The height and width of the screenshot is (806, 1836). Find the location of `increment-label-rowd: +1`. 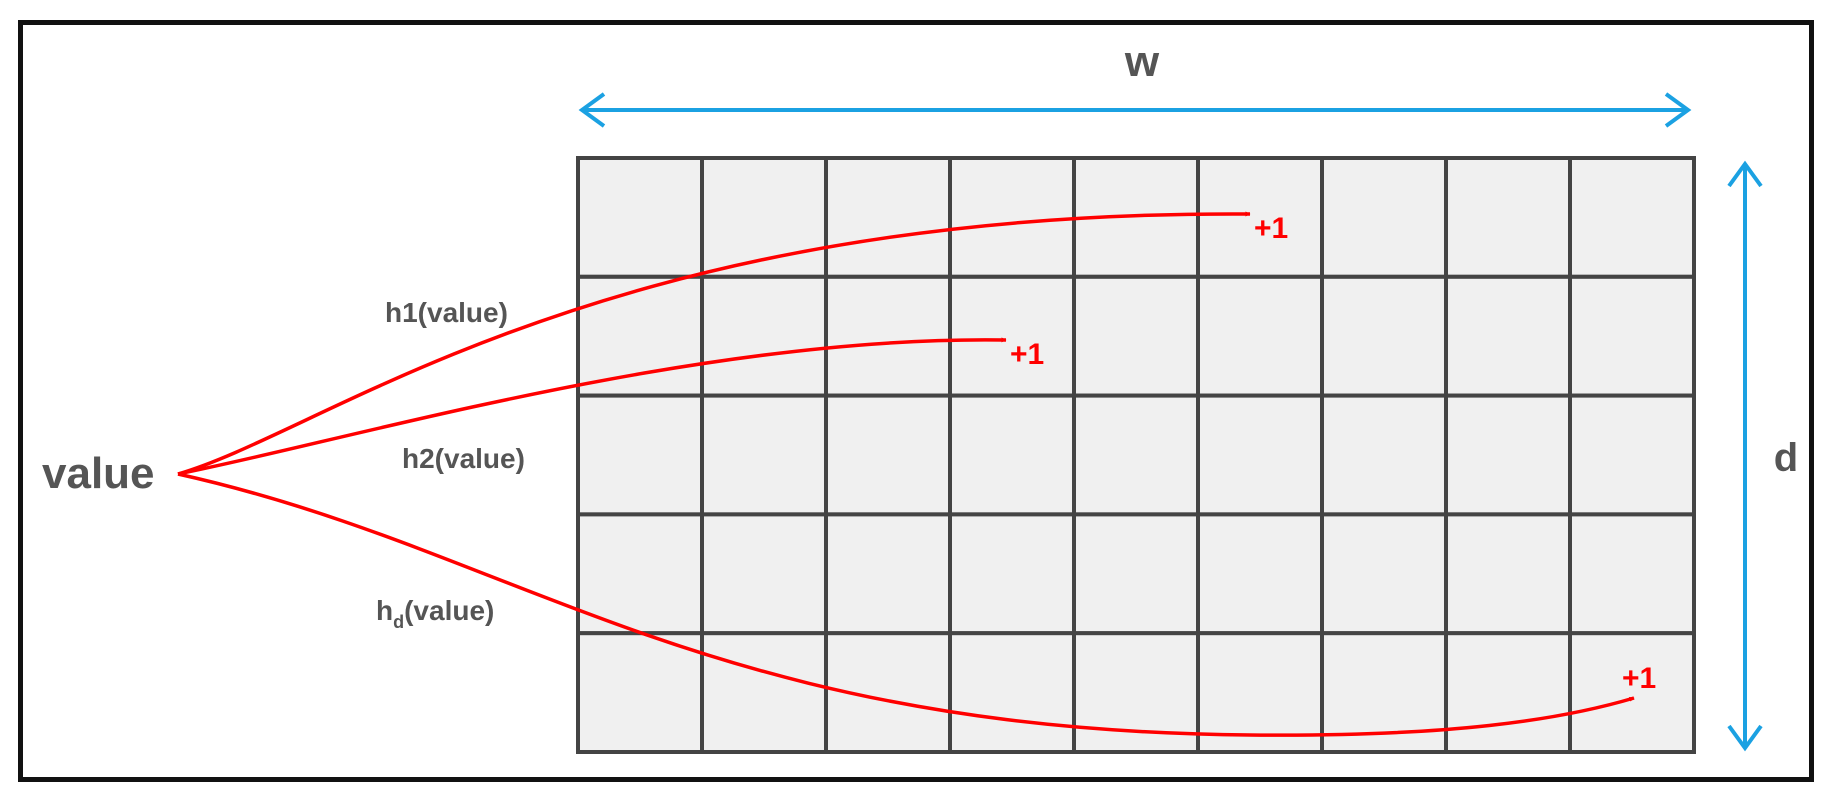

increment-label-rowd: +1 is located at coordinates (1639, 678).